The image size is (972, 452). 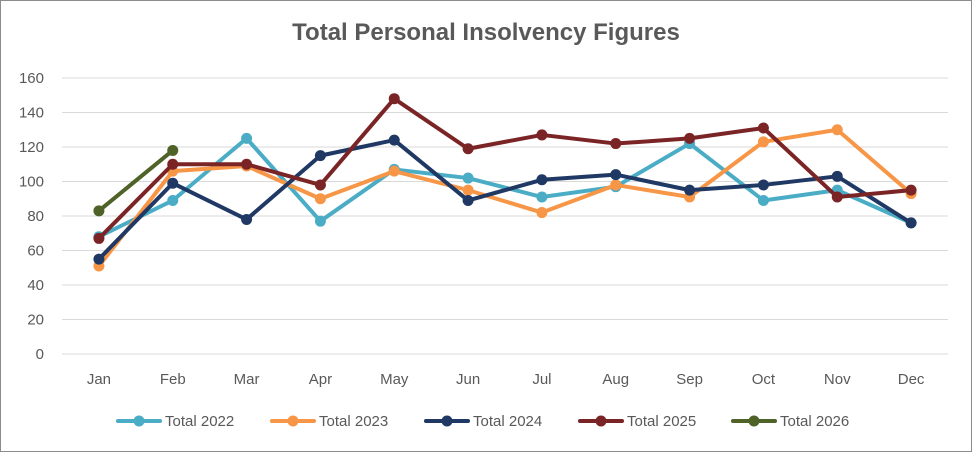 I want to click on x-tick-label: Oct, so click(x=764, y=379).